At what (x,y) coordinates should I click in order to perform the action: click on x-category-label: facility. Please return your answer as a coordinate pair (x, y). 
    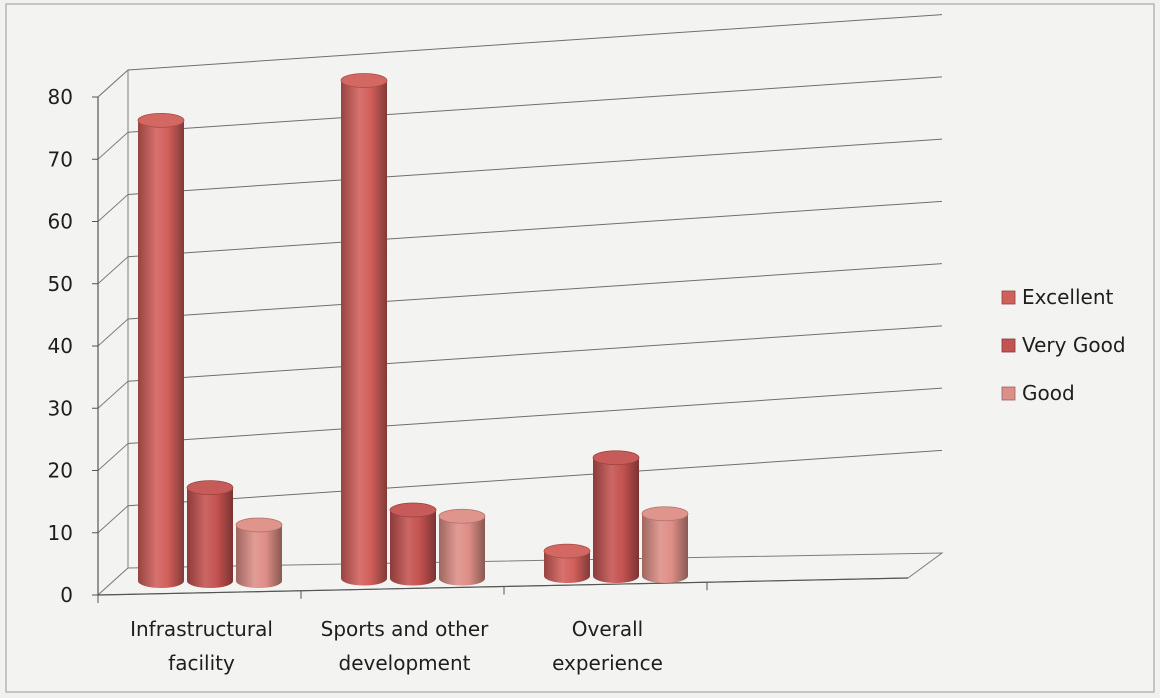
    Looking at the image, I should click on (201, 663).